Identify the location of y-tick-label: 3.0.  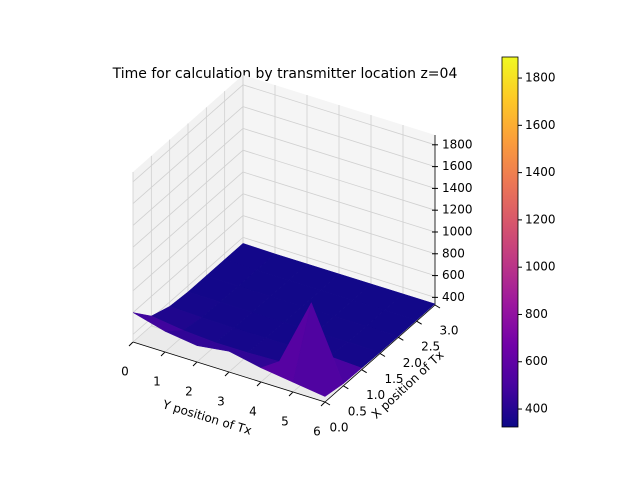
(448, 331).